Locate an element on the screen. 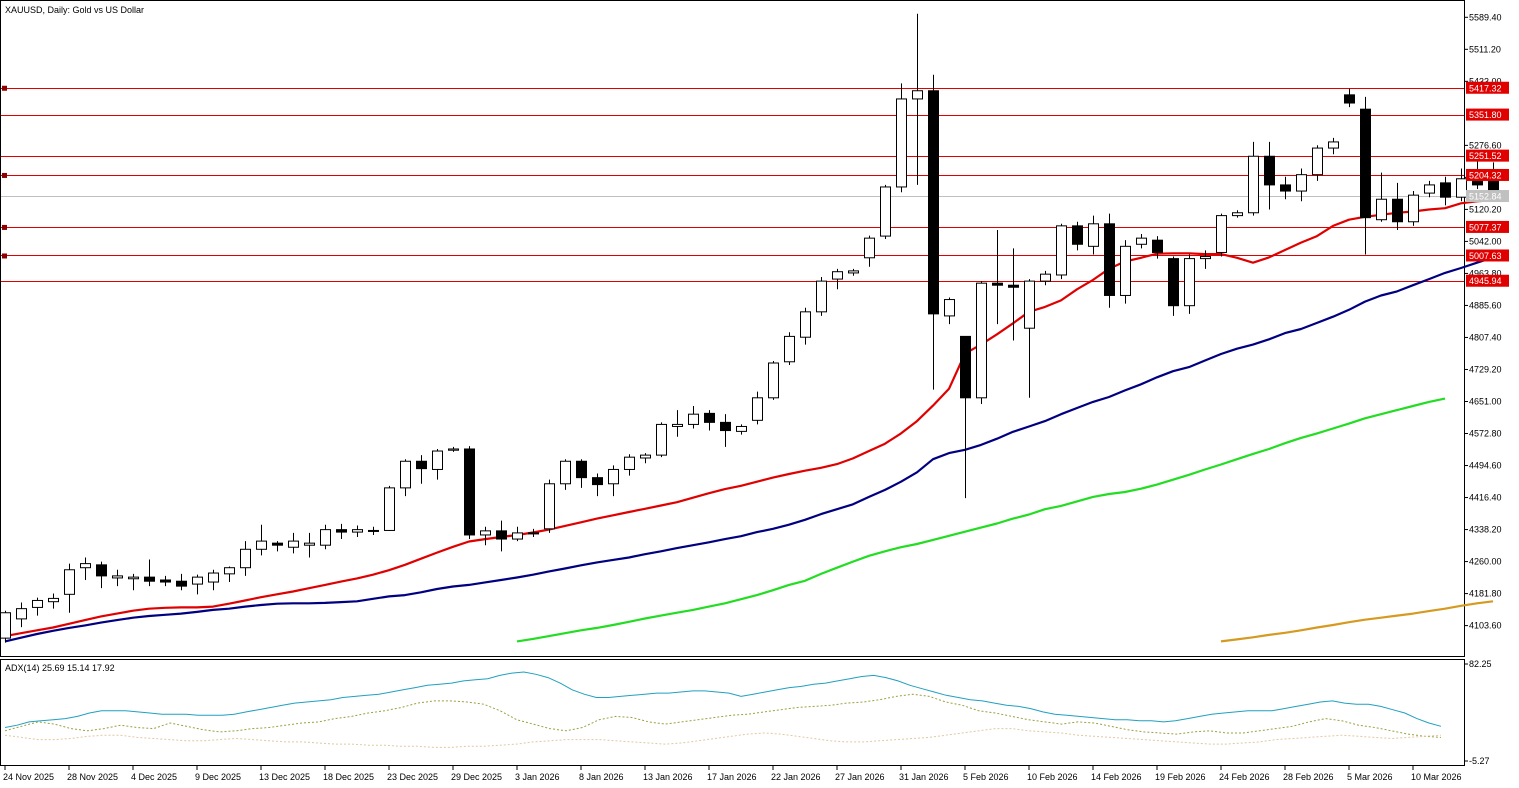 Image resolution: width=1519 pixels, height=788 pixels. price-tick-label: 4181.80 is located at coordinates (1485, 594).